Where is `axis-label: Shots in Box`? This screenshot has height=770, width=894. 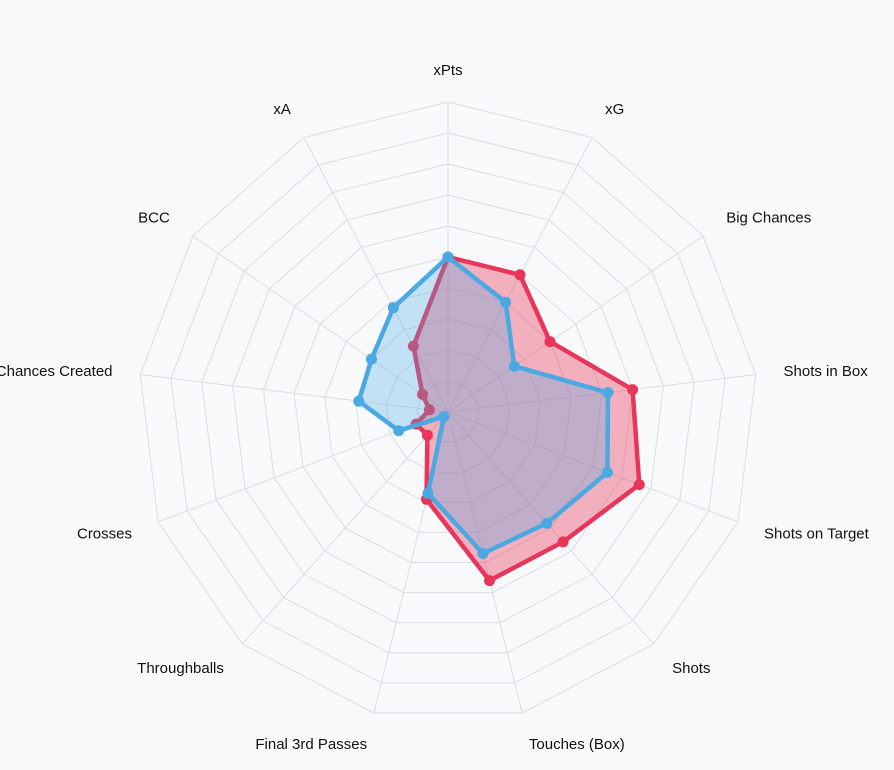 axis-label: Shots in Box is located at coordinates (826, 371).